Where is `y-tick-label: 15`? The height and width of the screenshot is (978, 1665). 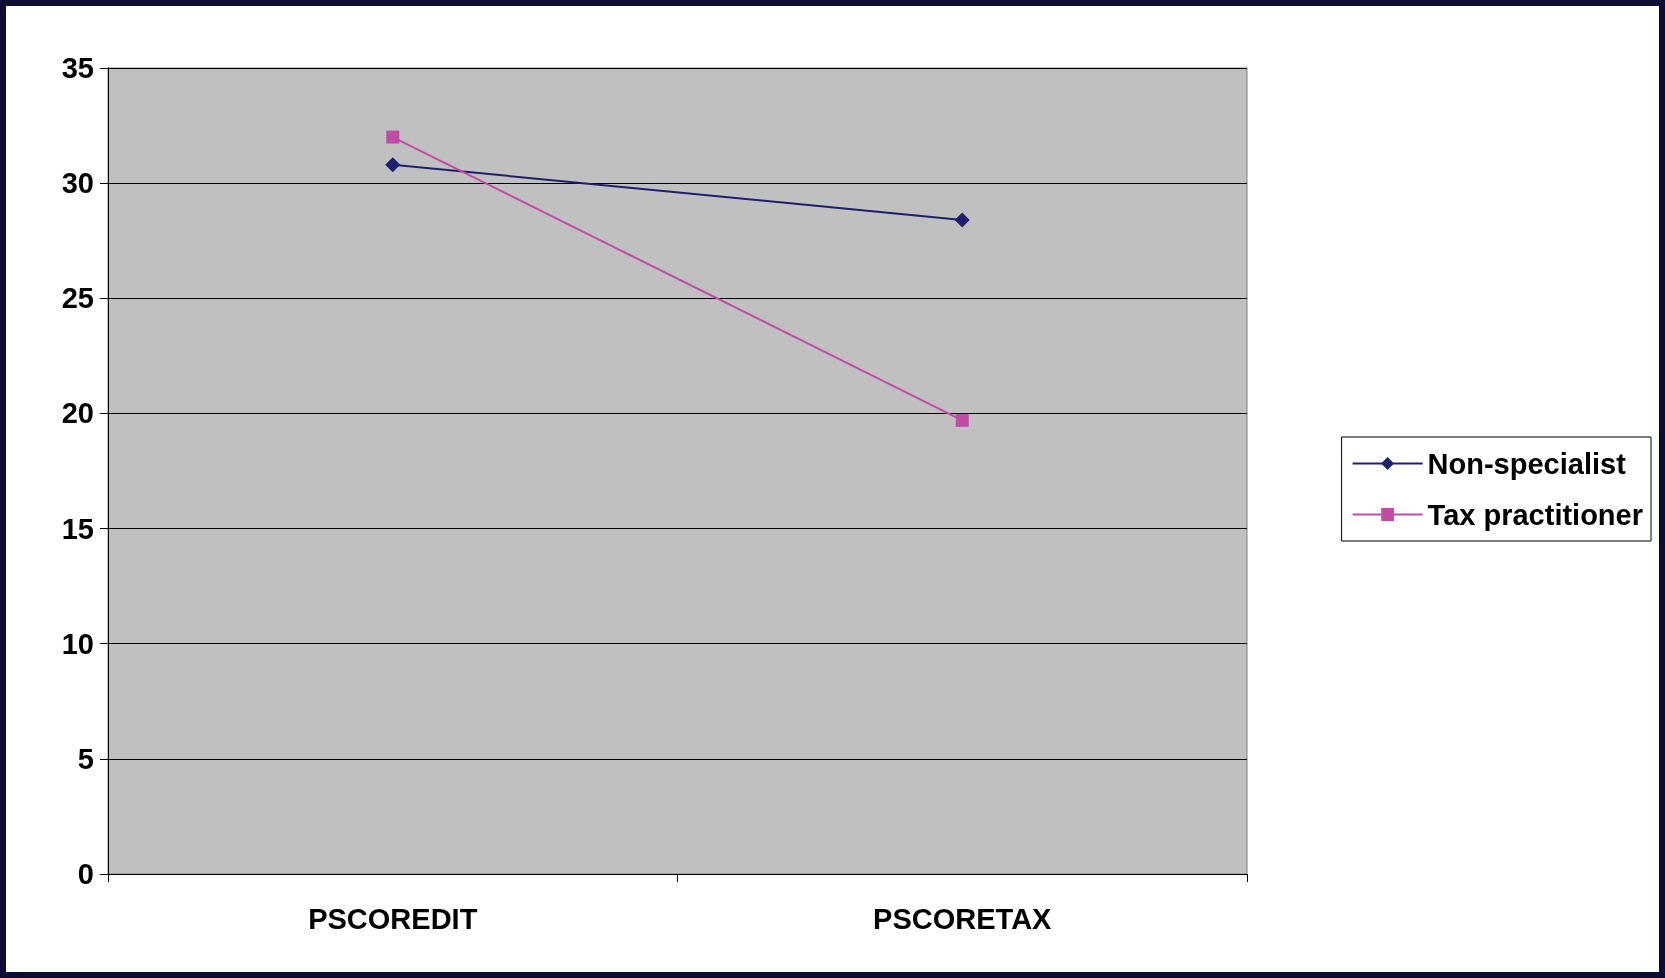 y-tick-label: 15 is located at coordinates (77, 528).